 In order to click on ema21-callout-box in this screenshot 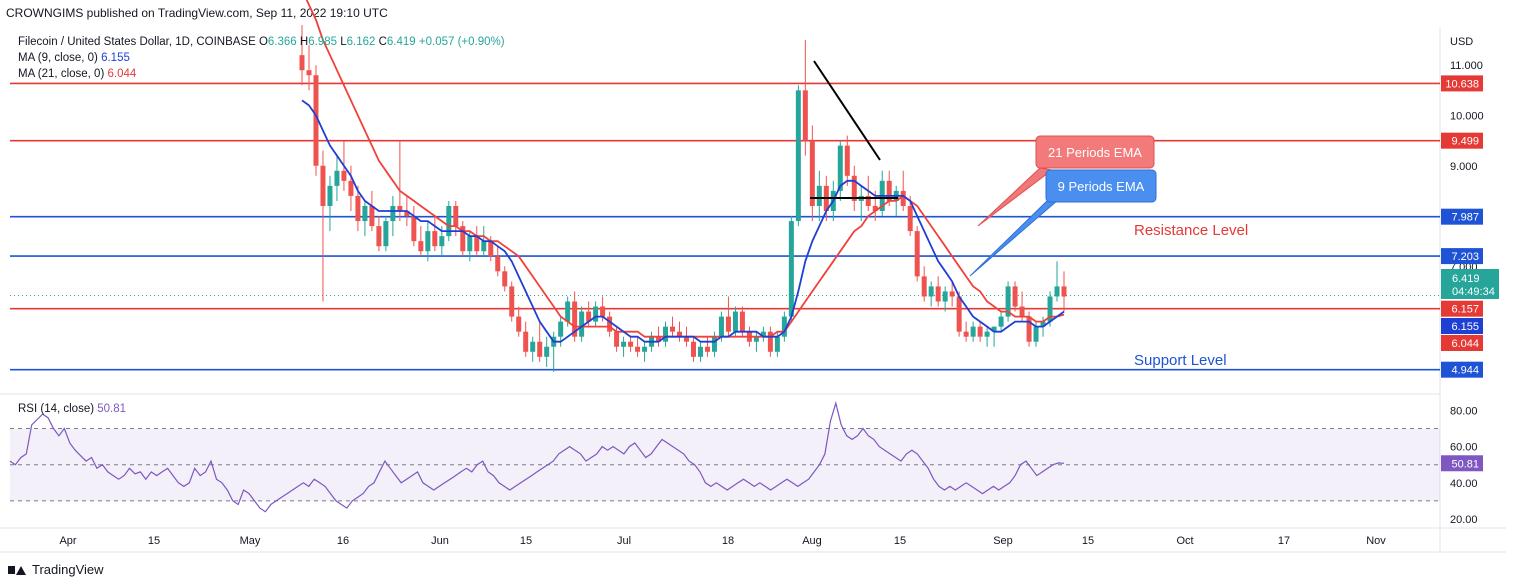, I will do `click(1095, 152)`.